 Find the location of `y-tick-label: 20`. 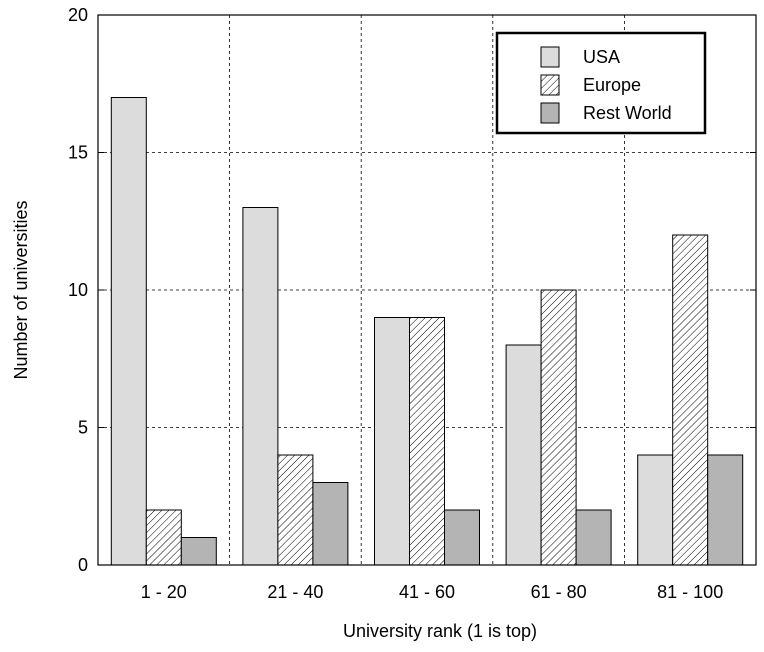

y-tick-label: 20 is located at coordinates (78, 15).